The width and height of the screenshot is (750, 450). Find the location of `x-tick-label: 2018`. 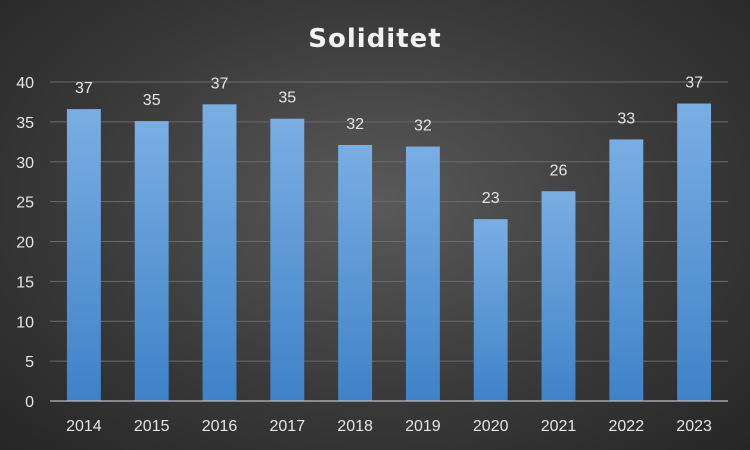

x-tick-label: 2018 is located at coordinates (355, 426).